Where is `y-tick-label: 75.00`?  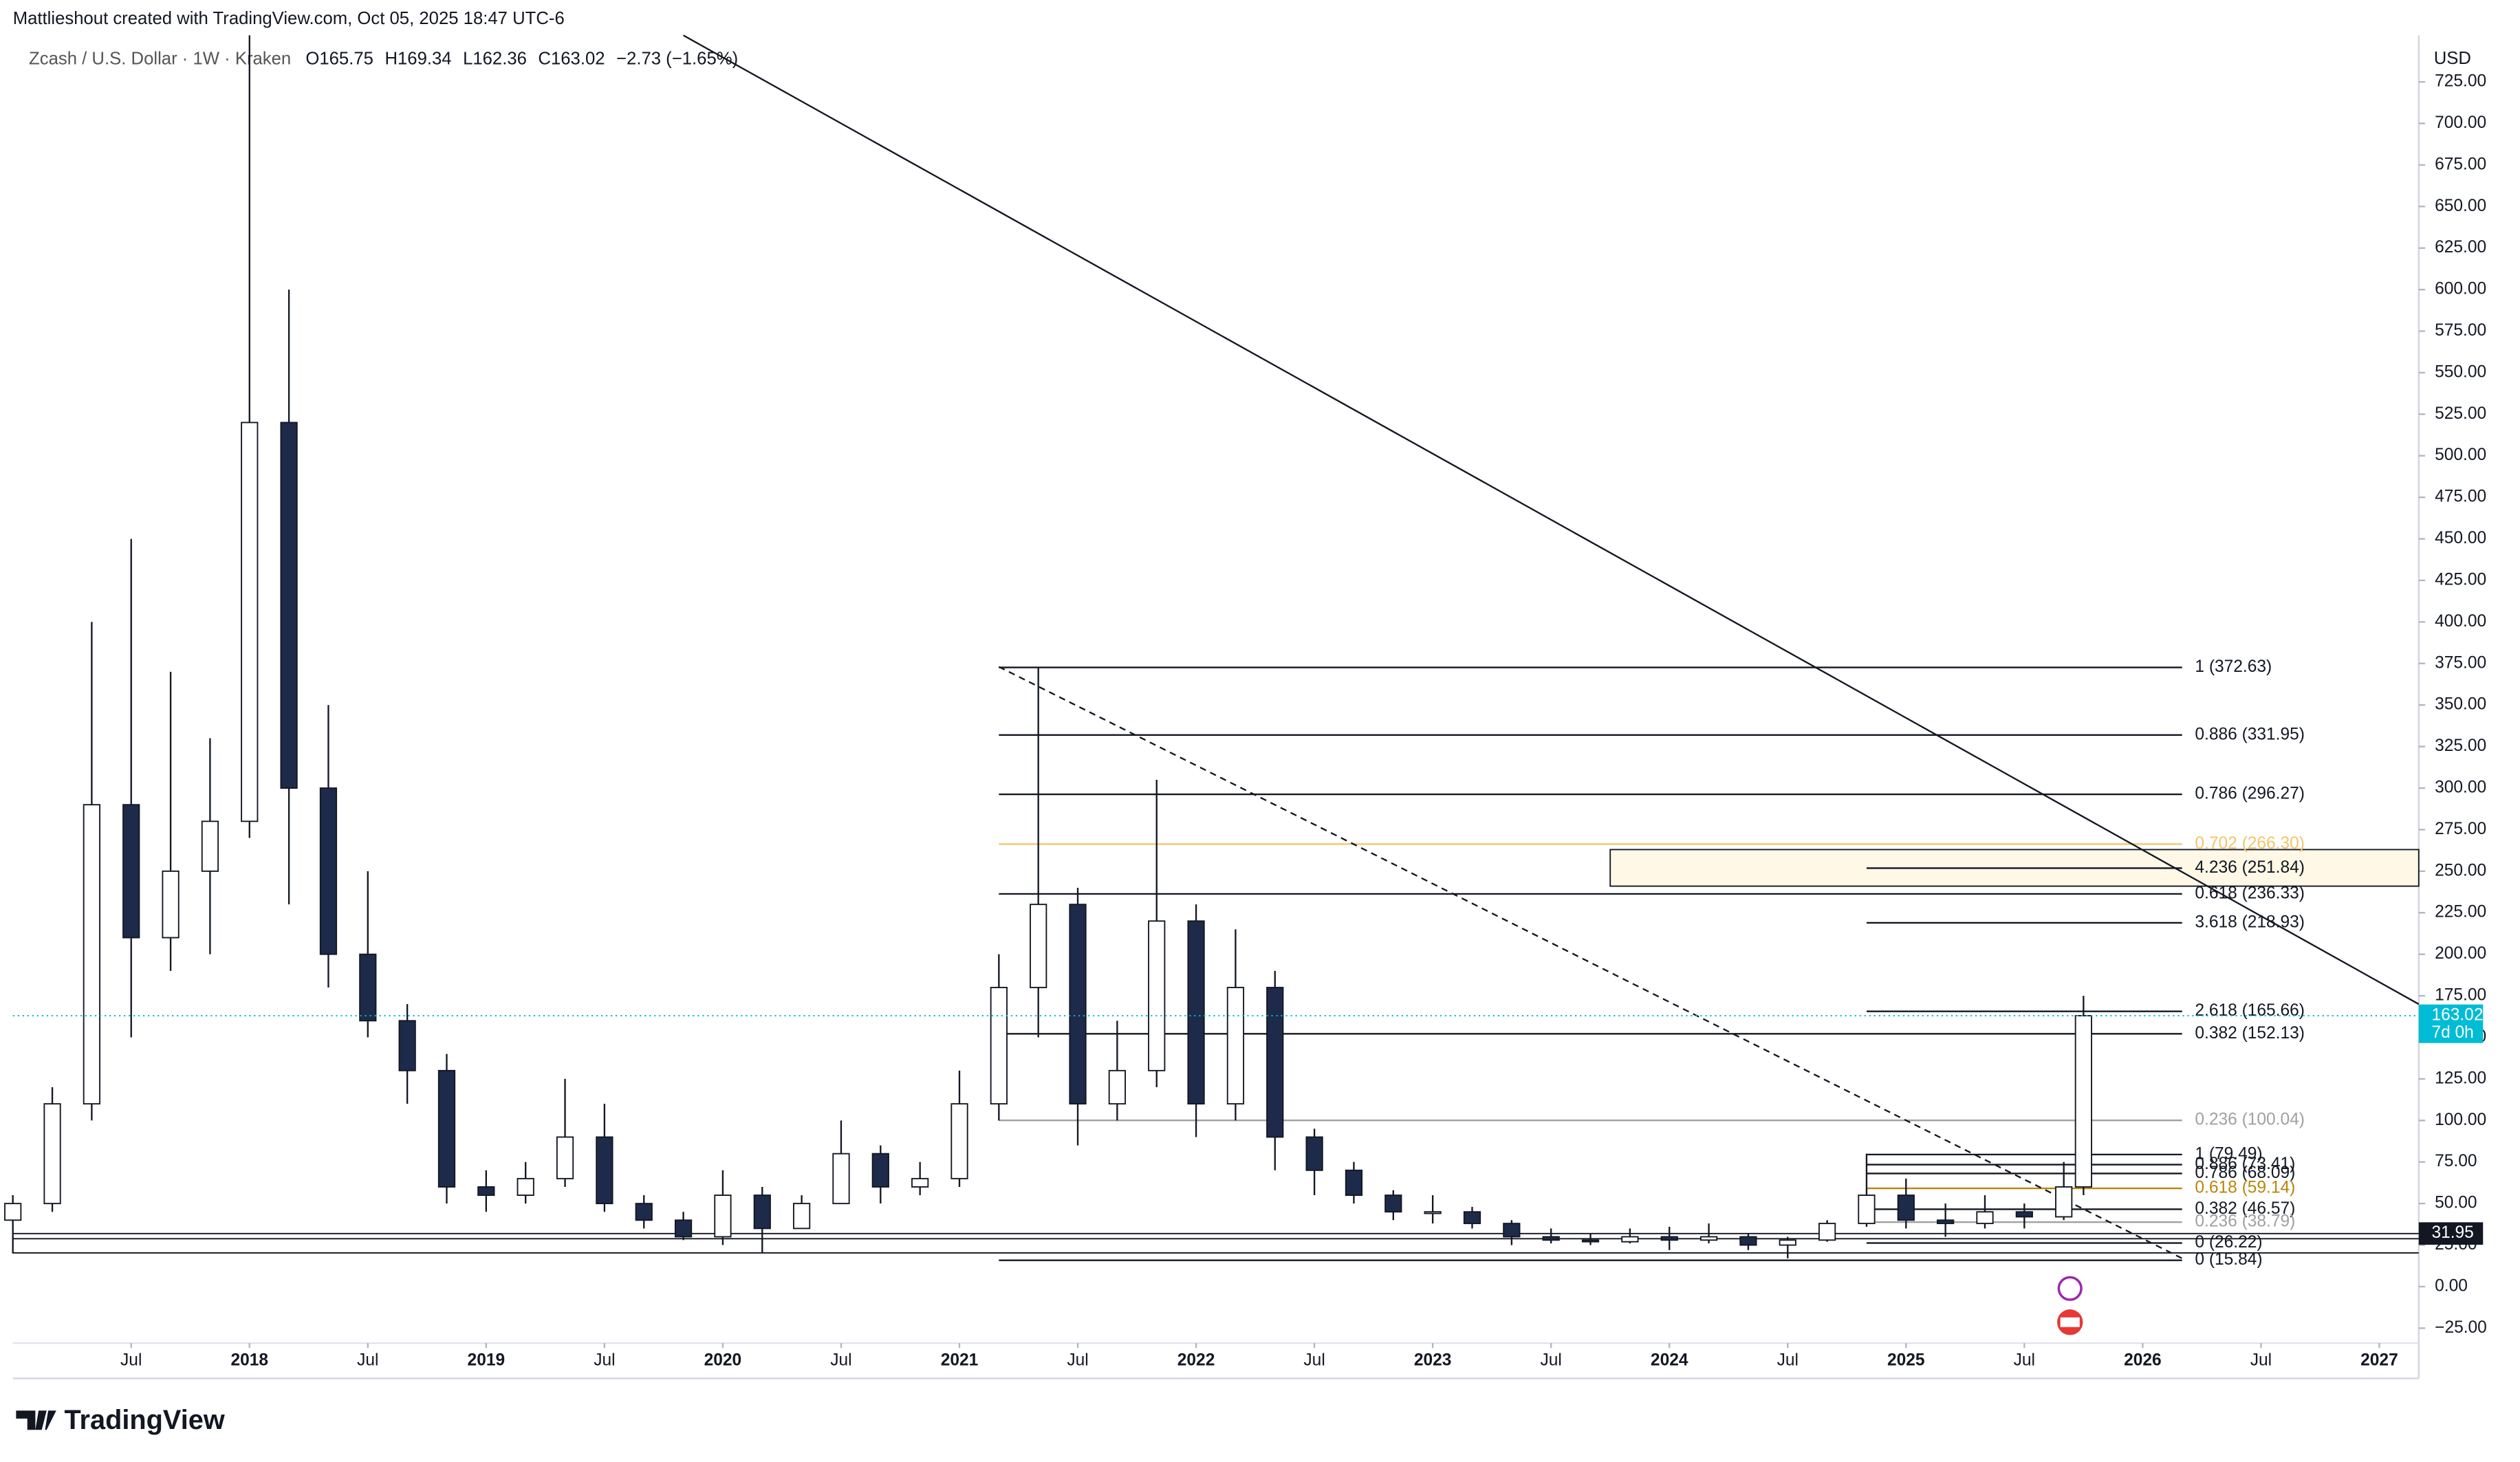 y-tick-label: 75.00 is located at coordinates (2456, 1161).